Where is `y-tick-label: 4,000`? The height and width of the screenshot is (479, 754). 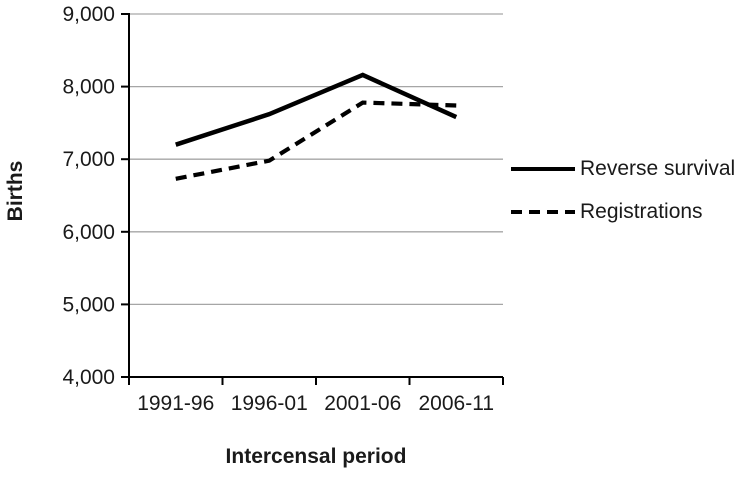
y-tick-label: 4,000 is located at coordinates (88, 377).